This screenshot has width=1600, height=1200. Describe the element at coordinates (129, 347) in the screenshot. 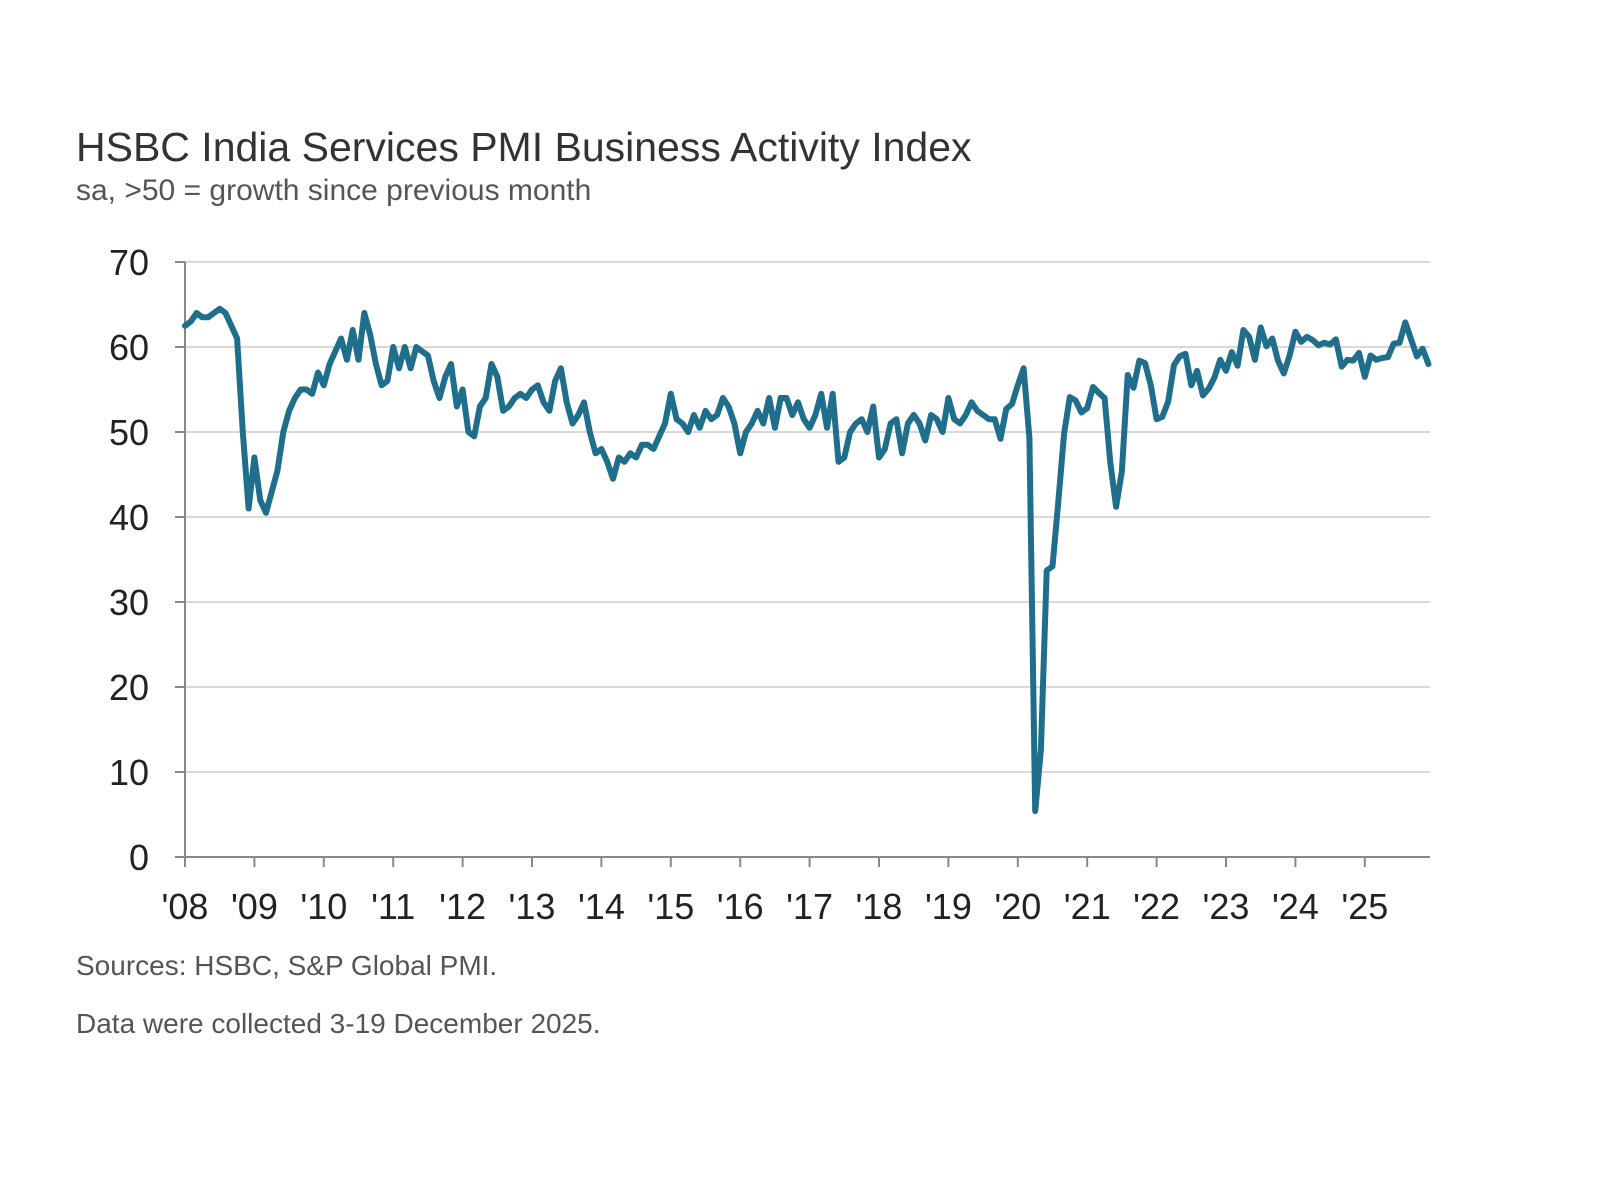

I see `y-tick-label: 60` at that location.